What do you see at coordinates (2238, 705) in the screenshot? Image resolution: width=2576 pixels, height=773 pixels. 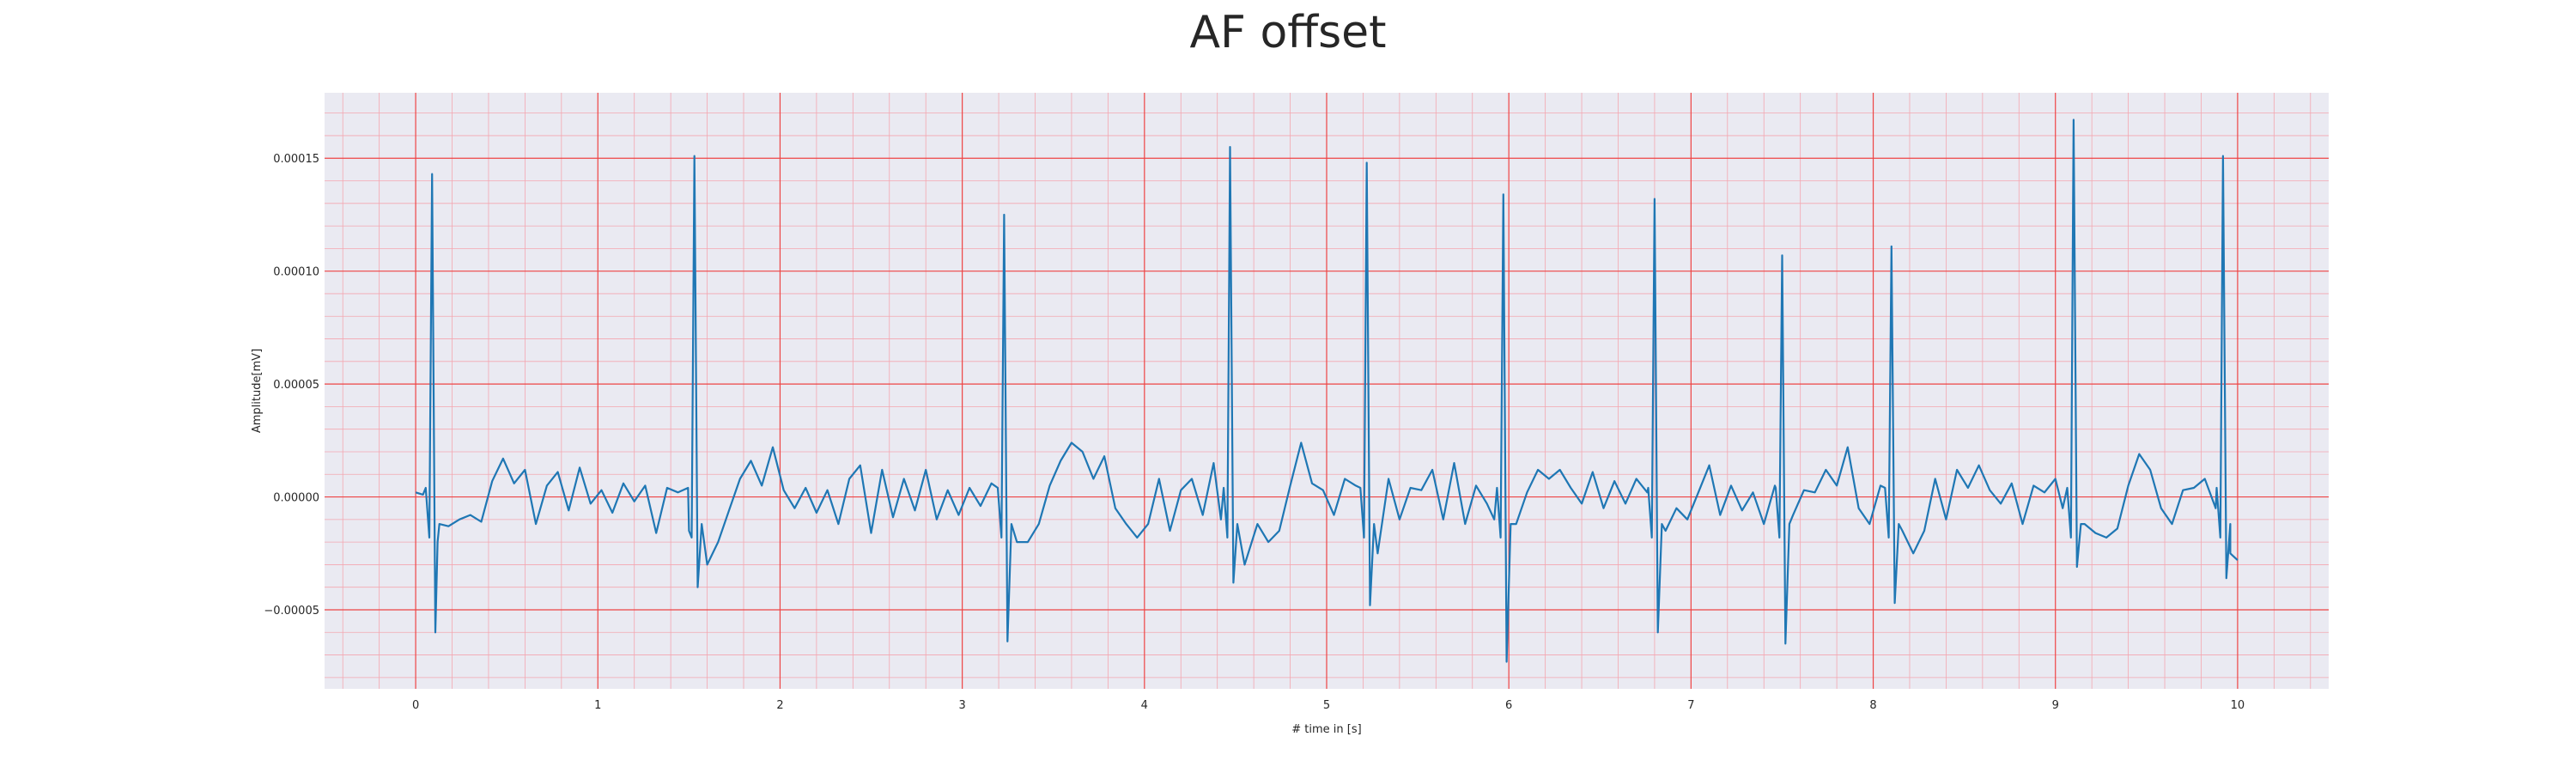 I see `x-tick-label: 10` at bounding box center [2238, 705].